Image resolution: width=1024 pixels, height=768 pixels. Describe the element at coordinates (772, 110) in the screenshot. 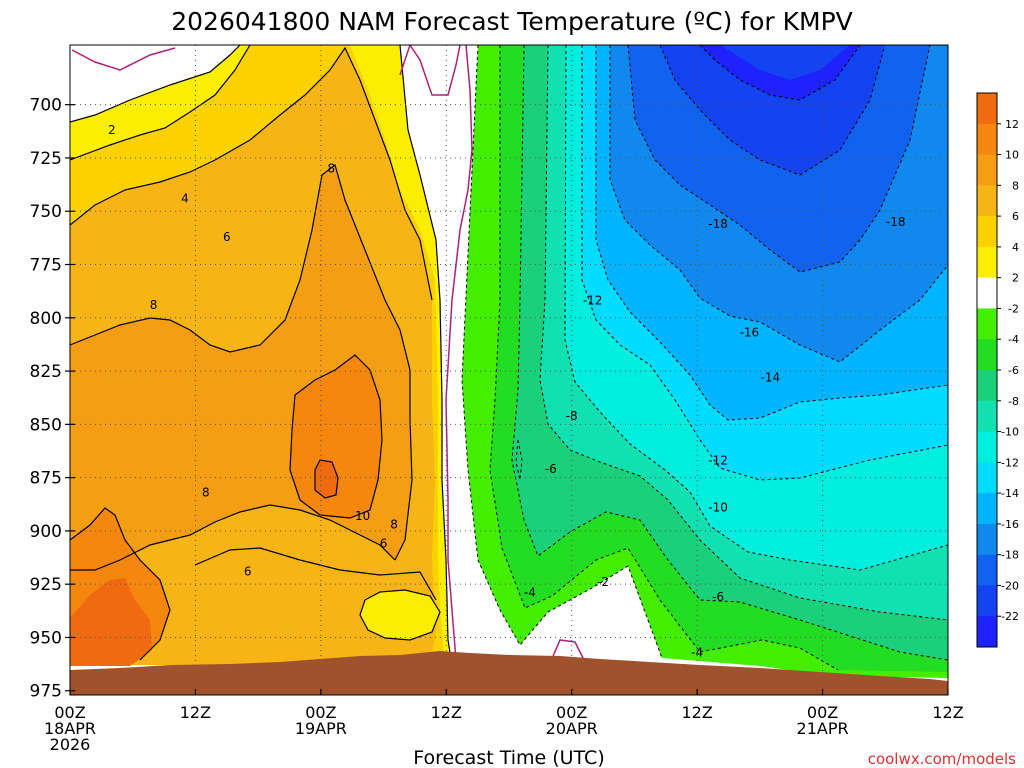

I see `contour-m20` at that location.